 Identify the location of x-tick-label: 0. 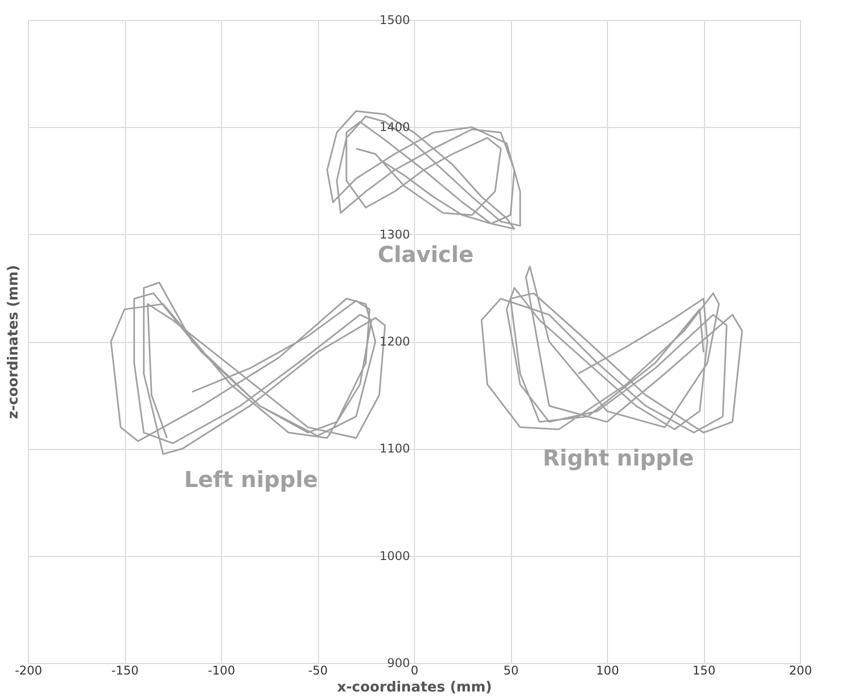
(414, 671).